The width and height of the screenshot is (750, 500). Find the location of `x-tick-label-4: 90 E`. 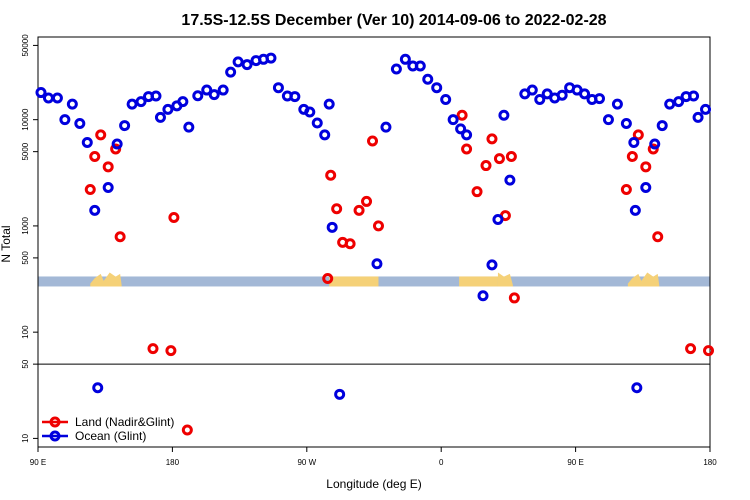

x-tick-label-4: 90 E is located at coordinates (575, 462).